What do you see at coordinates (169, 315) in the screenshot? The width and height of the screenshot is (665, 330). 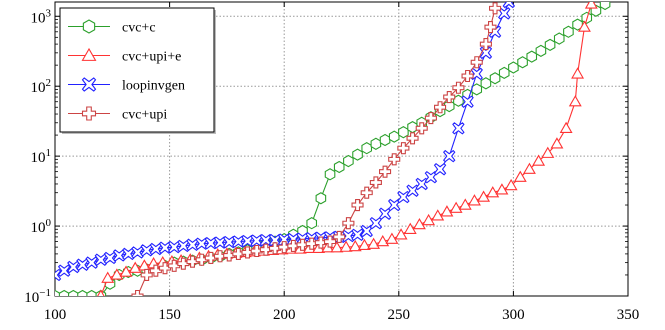 I see `x-tick-label: 150` at bounding box center [169, 315].